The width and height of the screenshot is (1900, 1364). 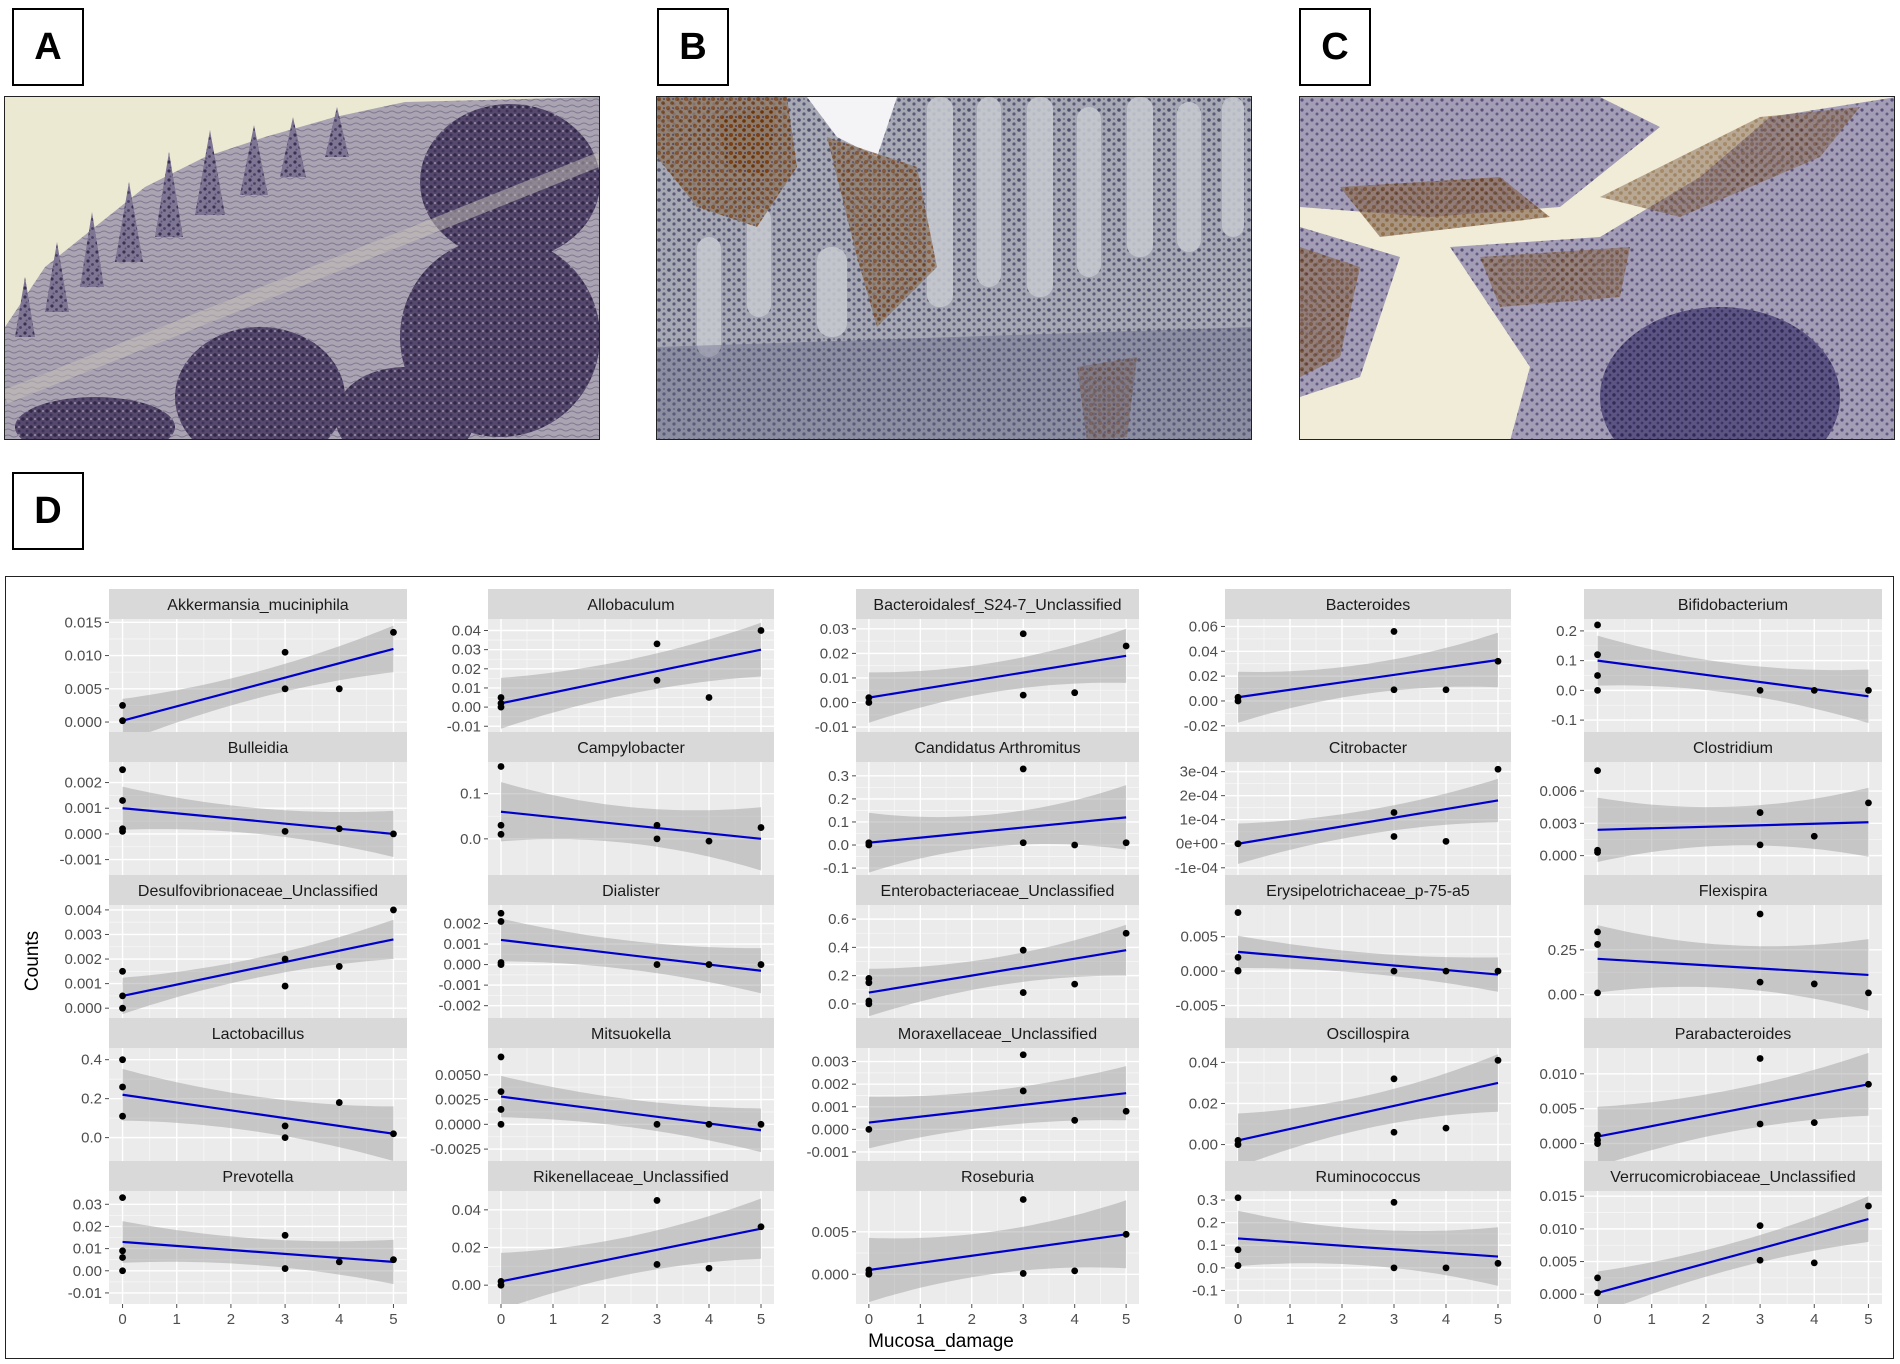 I want to click on y-tick-label: 0.00, so click(x=87, y=1271).